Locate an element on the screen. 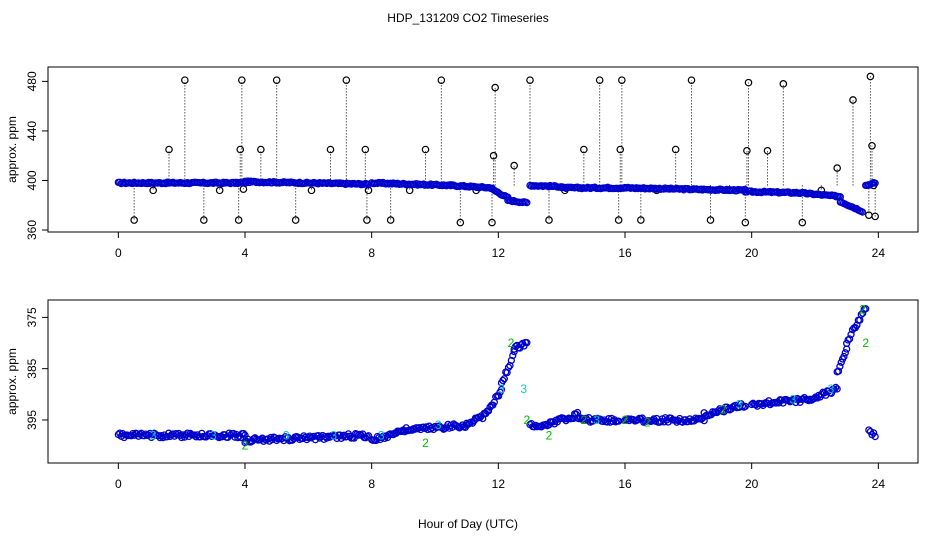 The height and width of the screenshot is (540, 936). chart-title: HDP_131209 CO2 Timeseries is located at coordinates (467, 18).